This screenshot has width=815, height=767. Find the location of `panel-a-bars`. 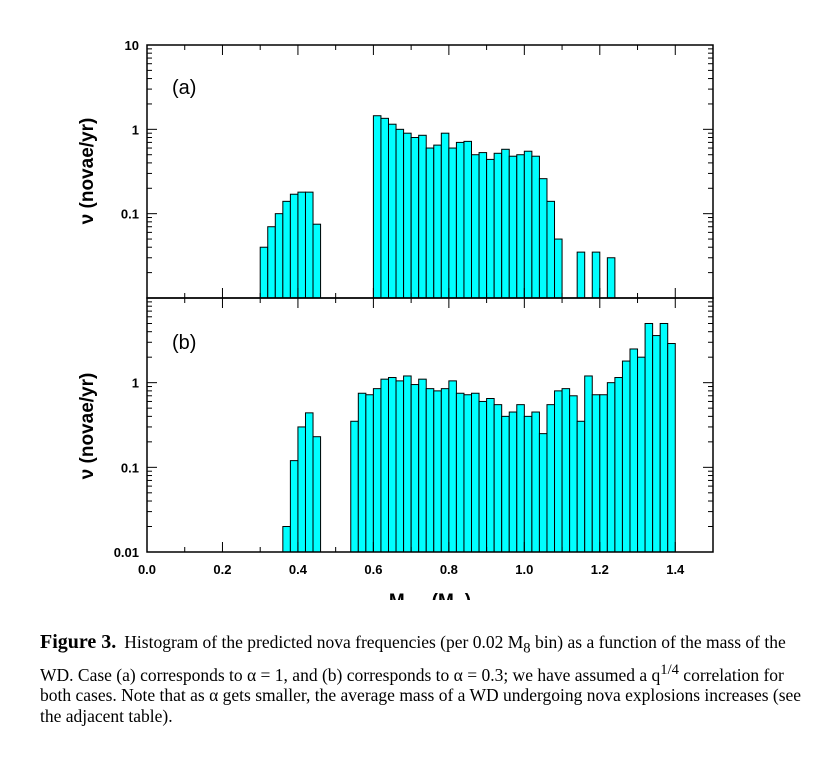

panel-a-bars is located at coordinates (437, 207).